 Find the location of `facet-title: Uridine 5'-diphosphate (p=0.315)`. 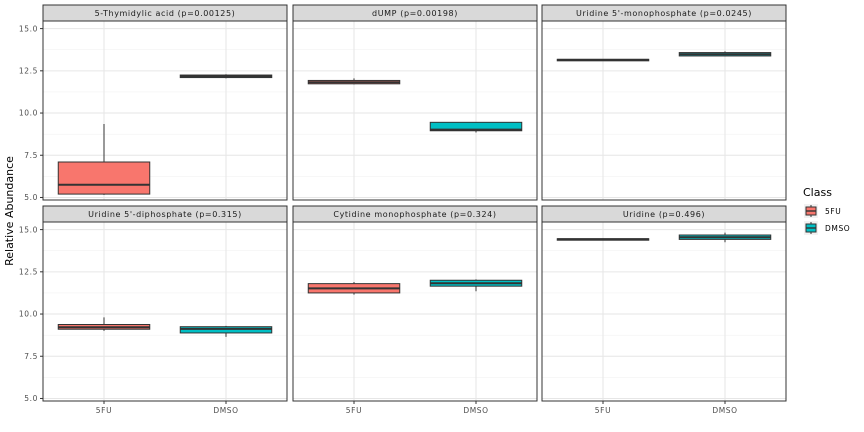

facet-title: Uridine 5'-diphosphate (p=0.315) is located at coordinates (165, 214).